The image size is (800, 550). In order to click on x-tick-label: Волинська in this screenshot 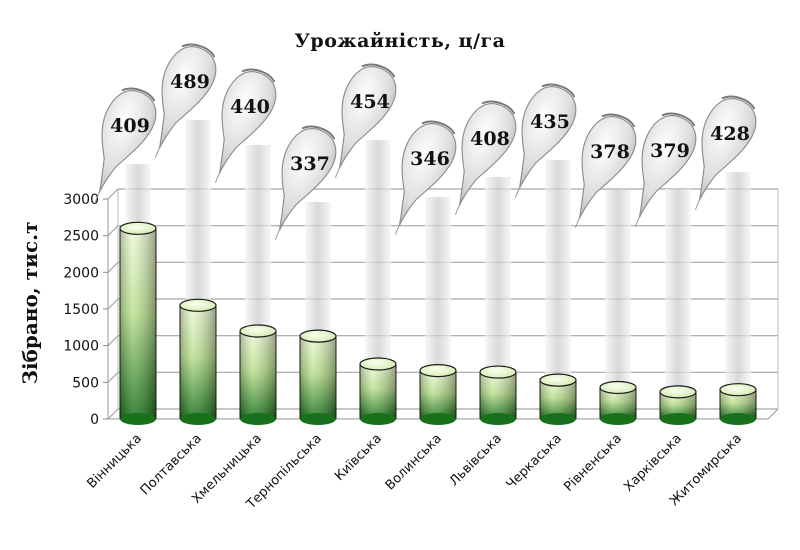, I will do `click(414, 462)`.